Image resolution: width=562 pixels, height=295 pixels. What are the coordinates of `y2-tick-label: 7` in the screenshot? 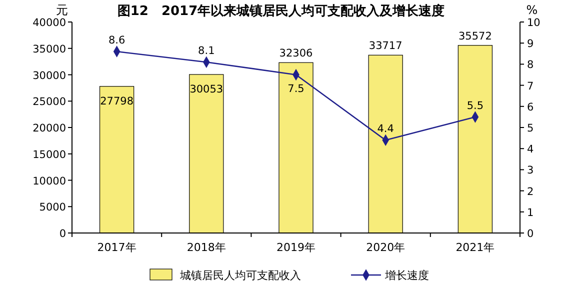 It's located at (530, 86).